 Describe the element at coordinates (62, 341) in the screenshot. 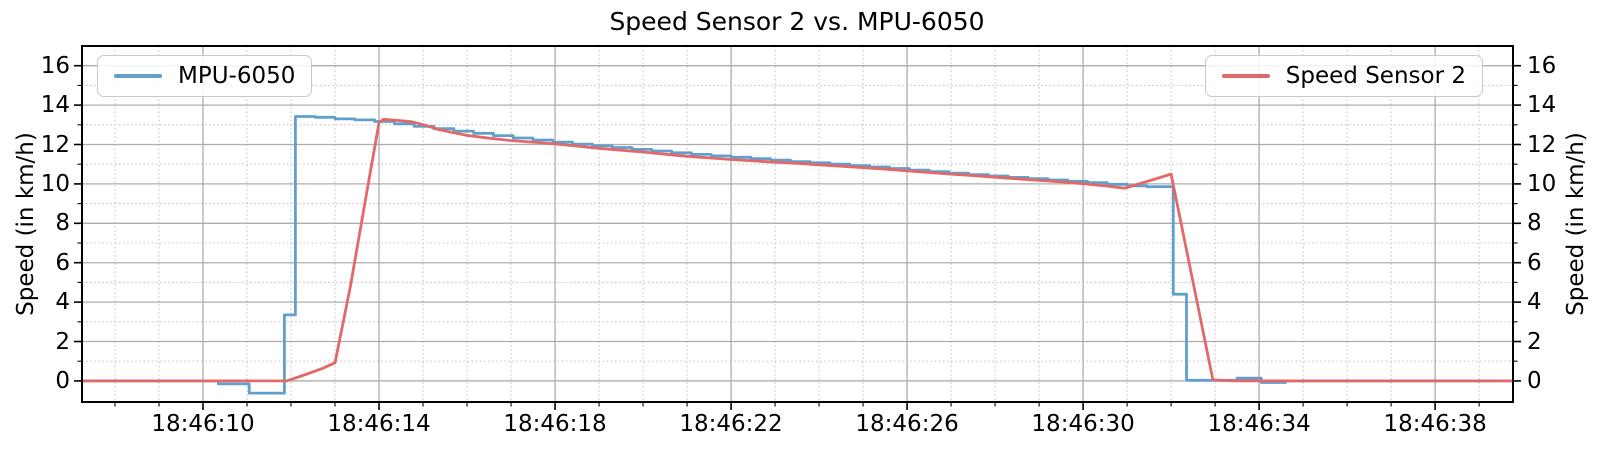

I see `left-y-tick-label: 2` at that location.